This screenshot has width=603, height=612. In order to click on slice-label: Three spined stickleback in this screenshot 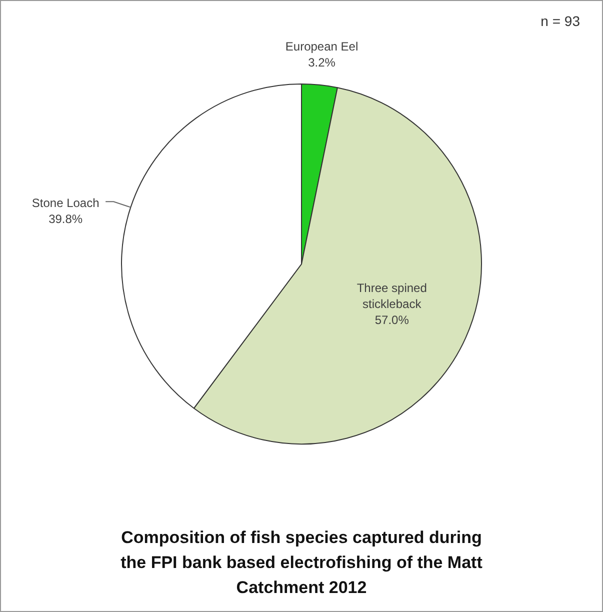, I will do `click(391, 295)`.